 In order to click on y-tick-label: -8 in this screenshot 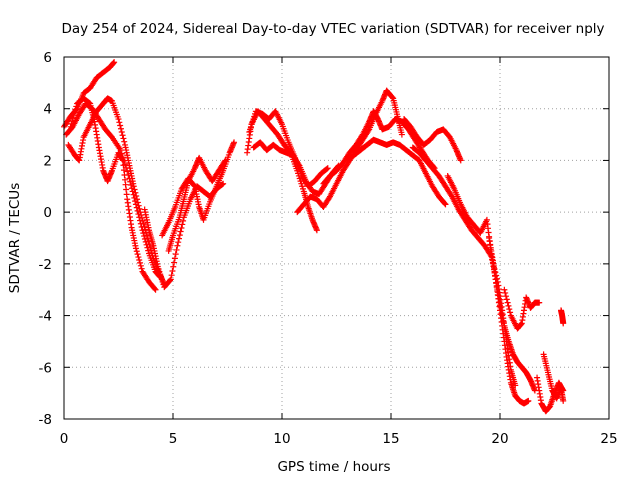, I will do `click(45, 420)`.